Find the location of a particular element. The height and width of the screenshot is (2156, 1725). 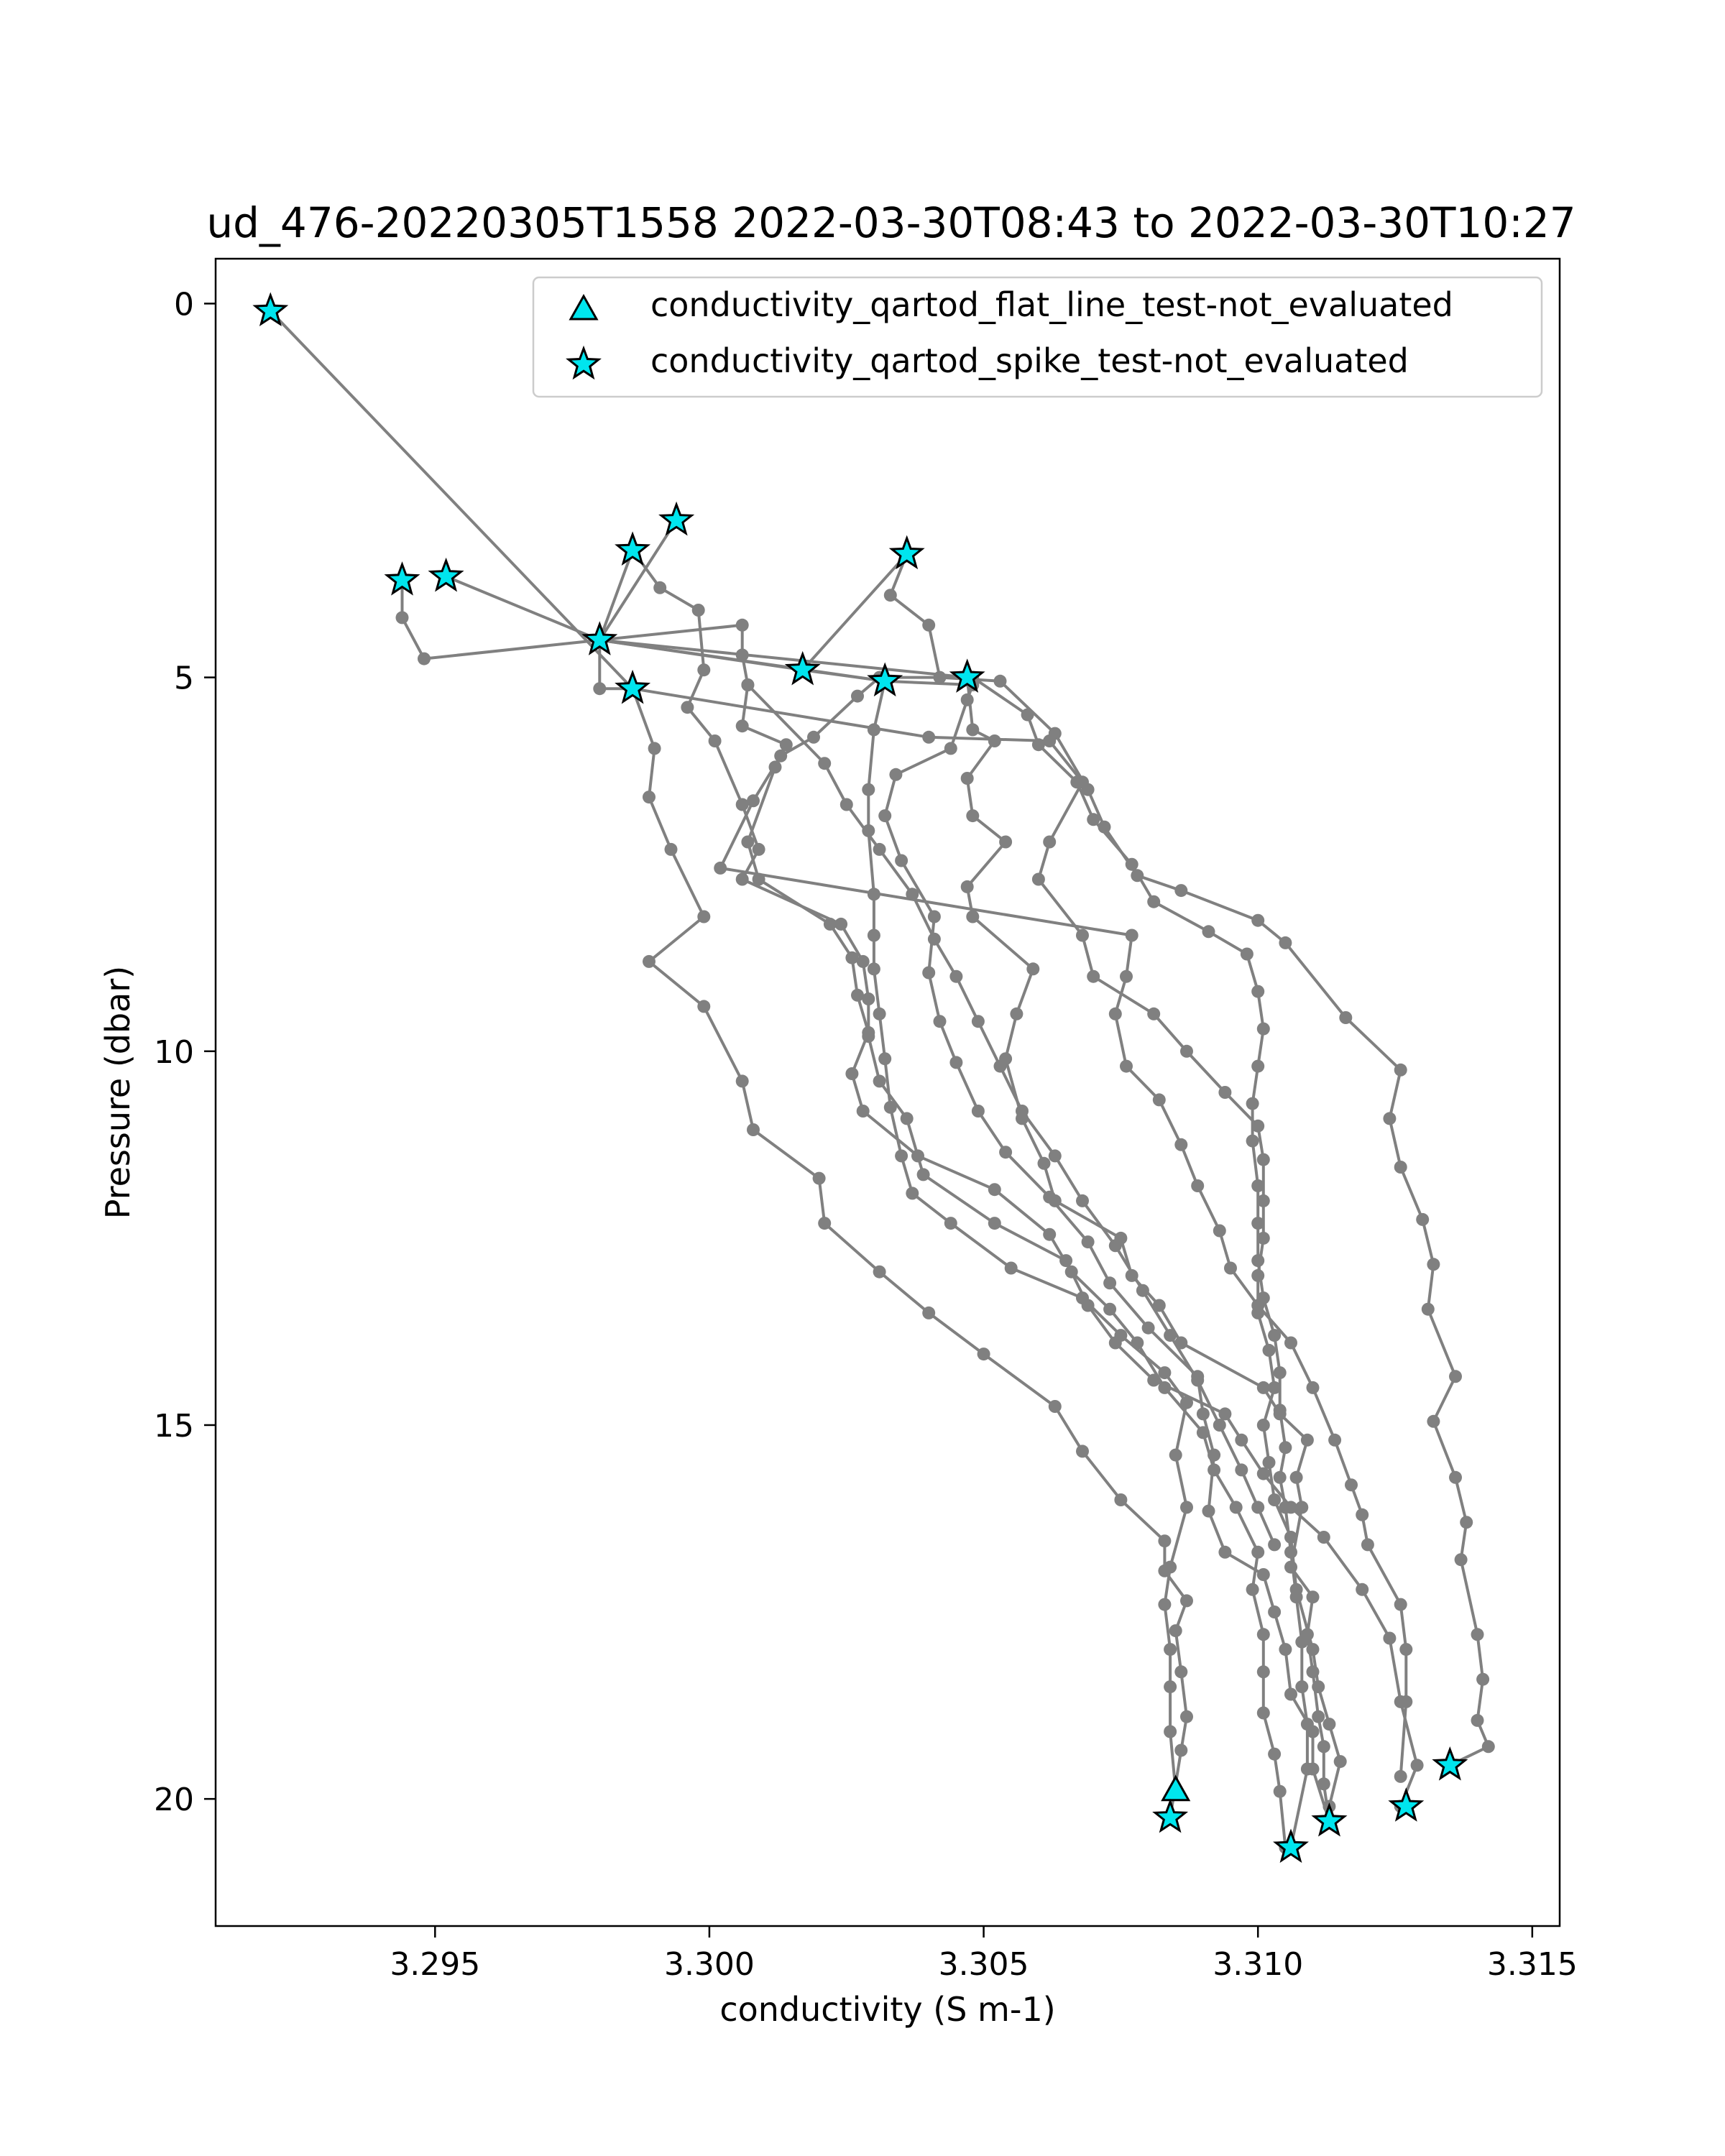

legend-star-glyph is located at coordinates (584, 362).